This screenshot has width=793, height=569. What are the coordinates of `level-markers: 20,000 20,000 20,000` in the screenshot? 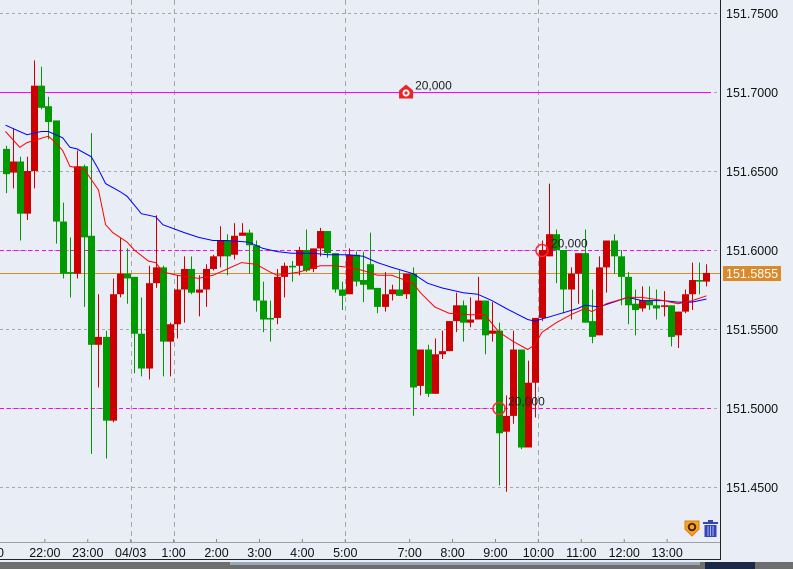 It's located at (493, 247).